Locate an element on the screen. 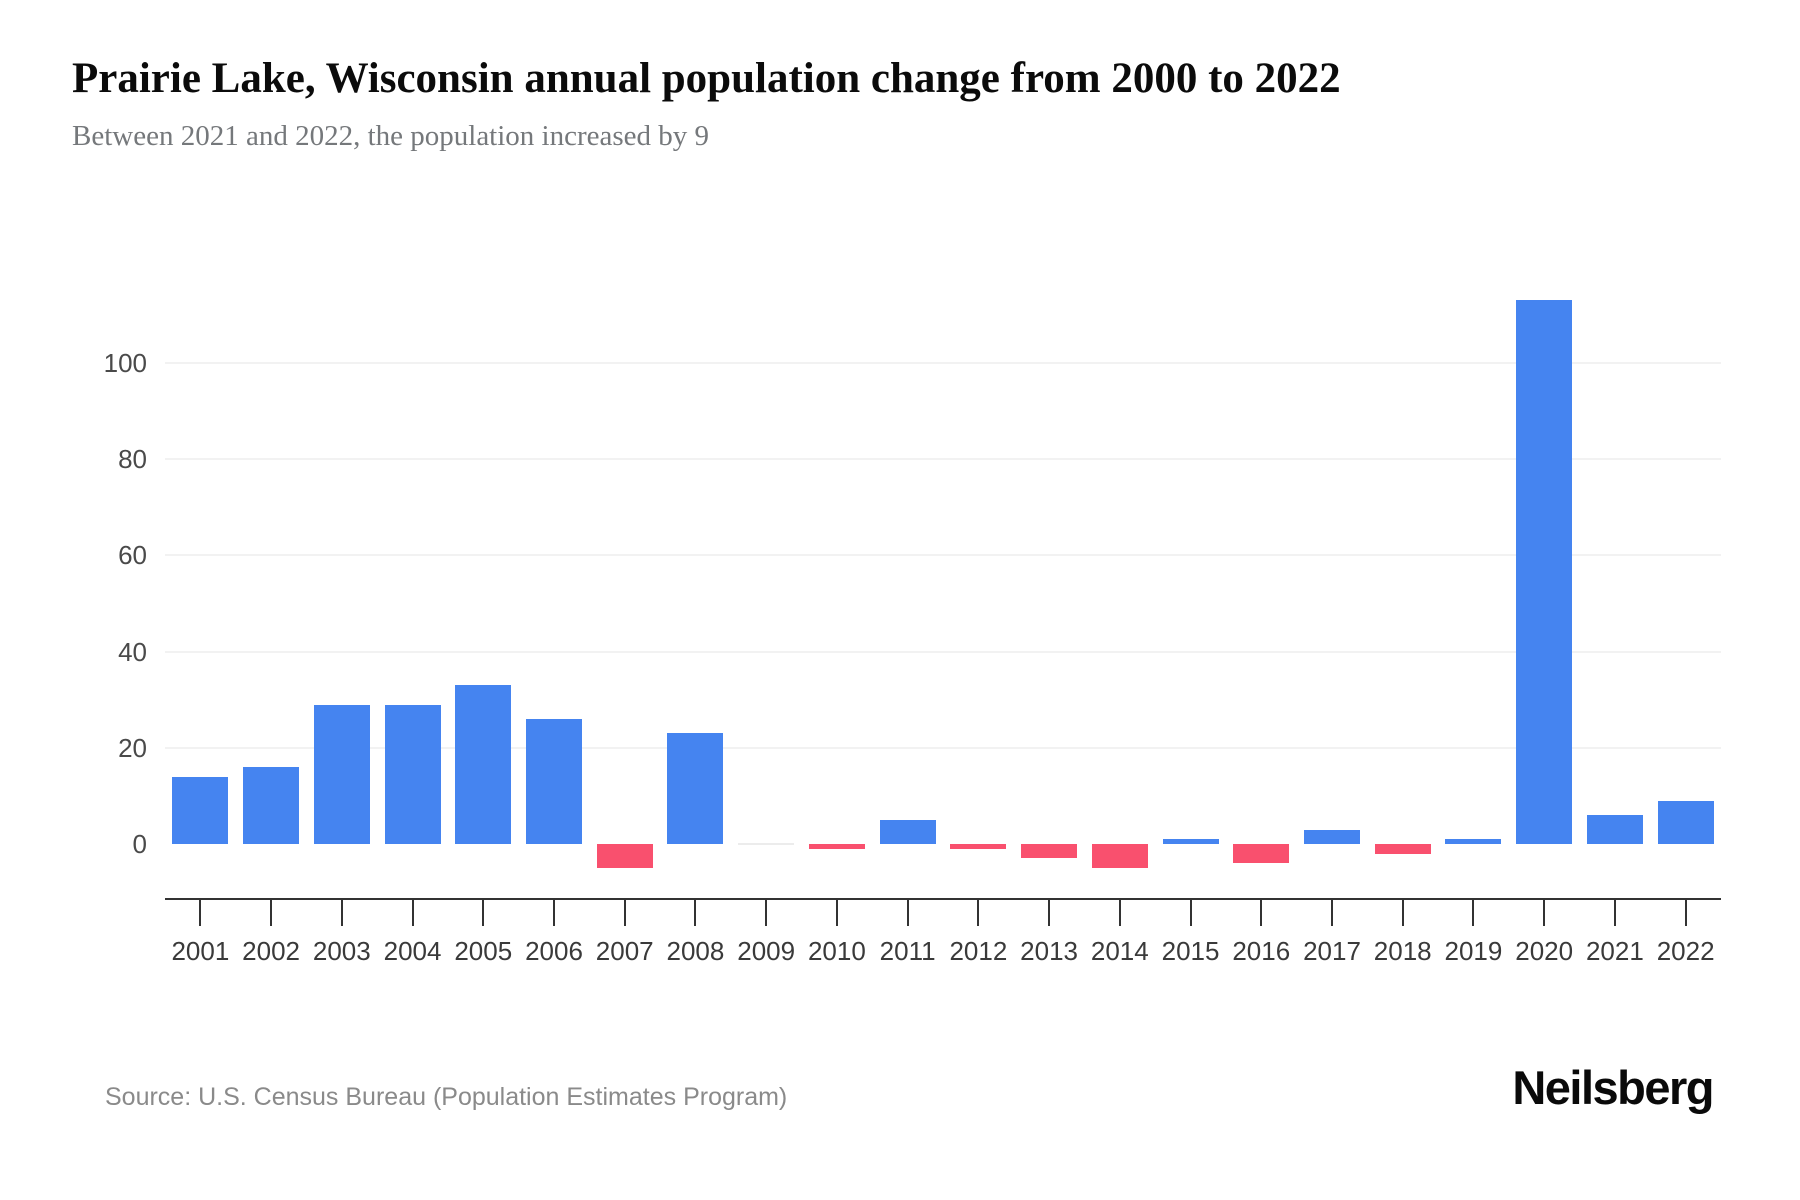 The width and height of the screenshot is (1800, 1200). bar-2004 is located at coordinates (412, 774).